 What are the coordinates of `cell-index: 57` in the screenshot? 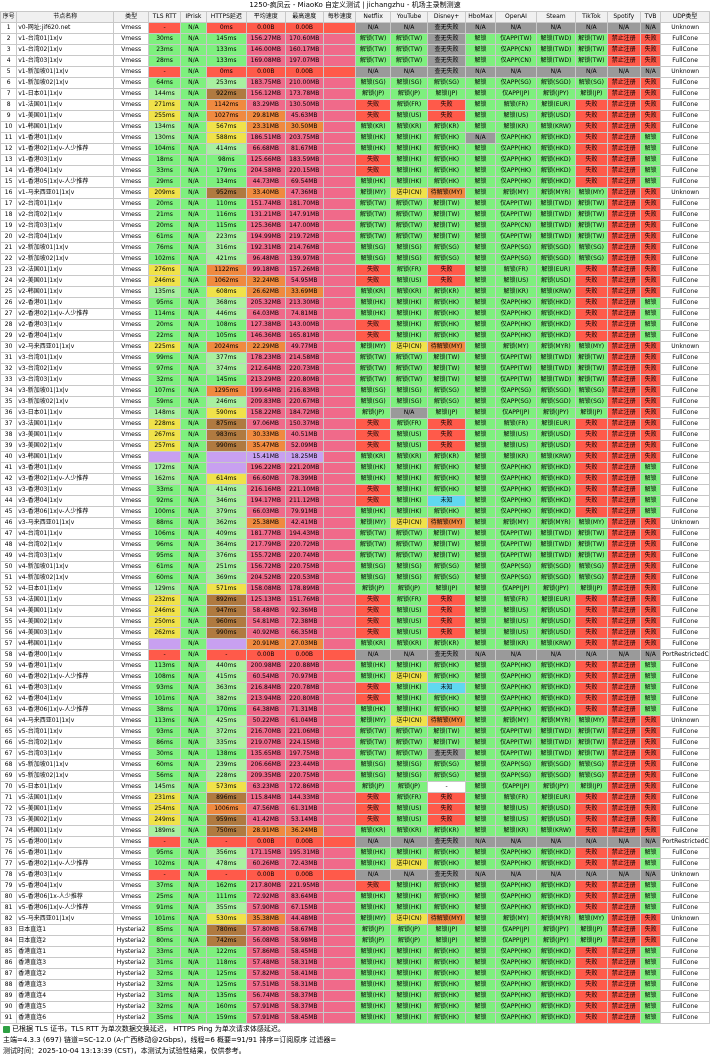 It's located at (9, 644).